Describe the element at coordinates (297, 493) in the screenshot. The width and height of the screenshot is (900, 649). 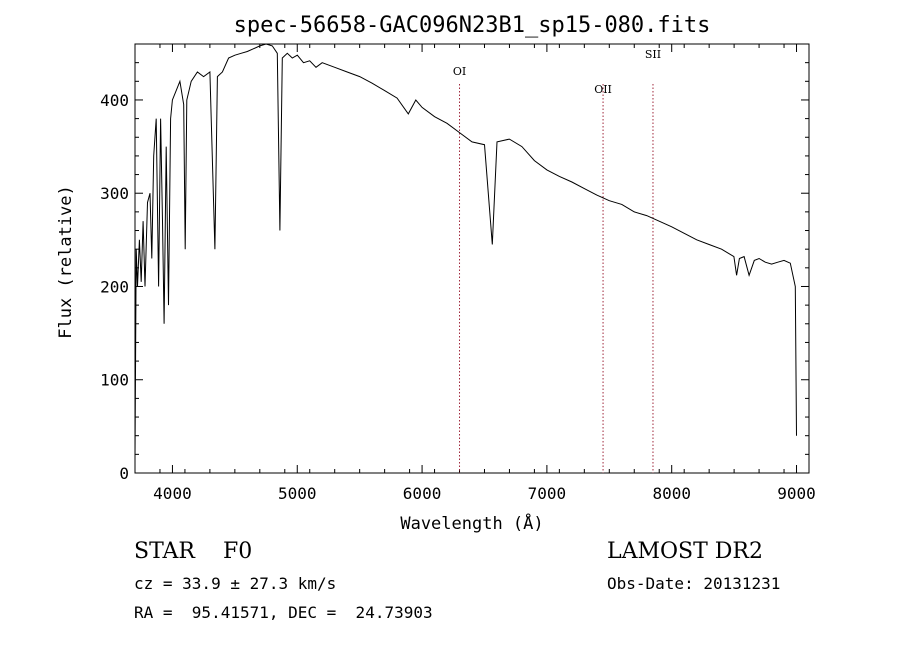
I see `x-tick-label: 5000` at that location.